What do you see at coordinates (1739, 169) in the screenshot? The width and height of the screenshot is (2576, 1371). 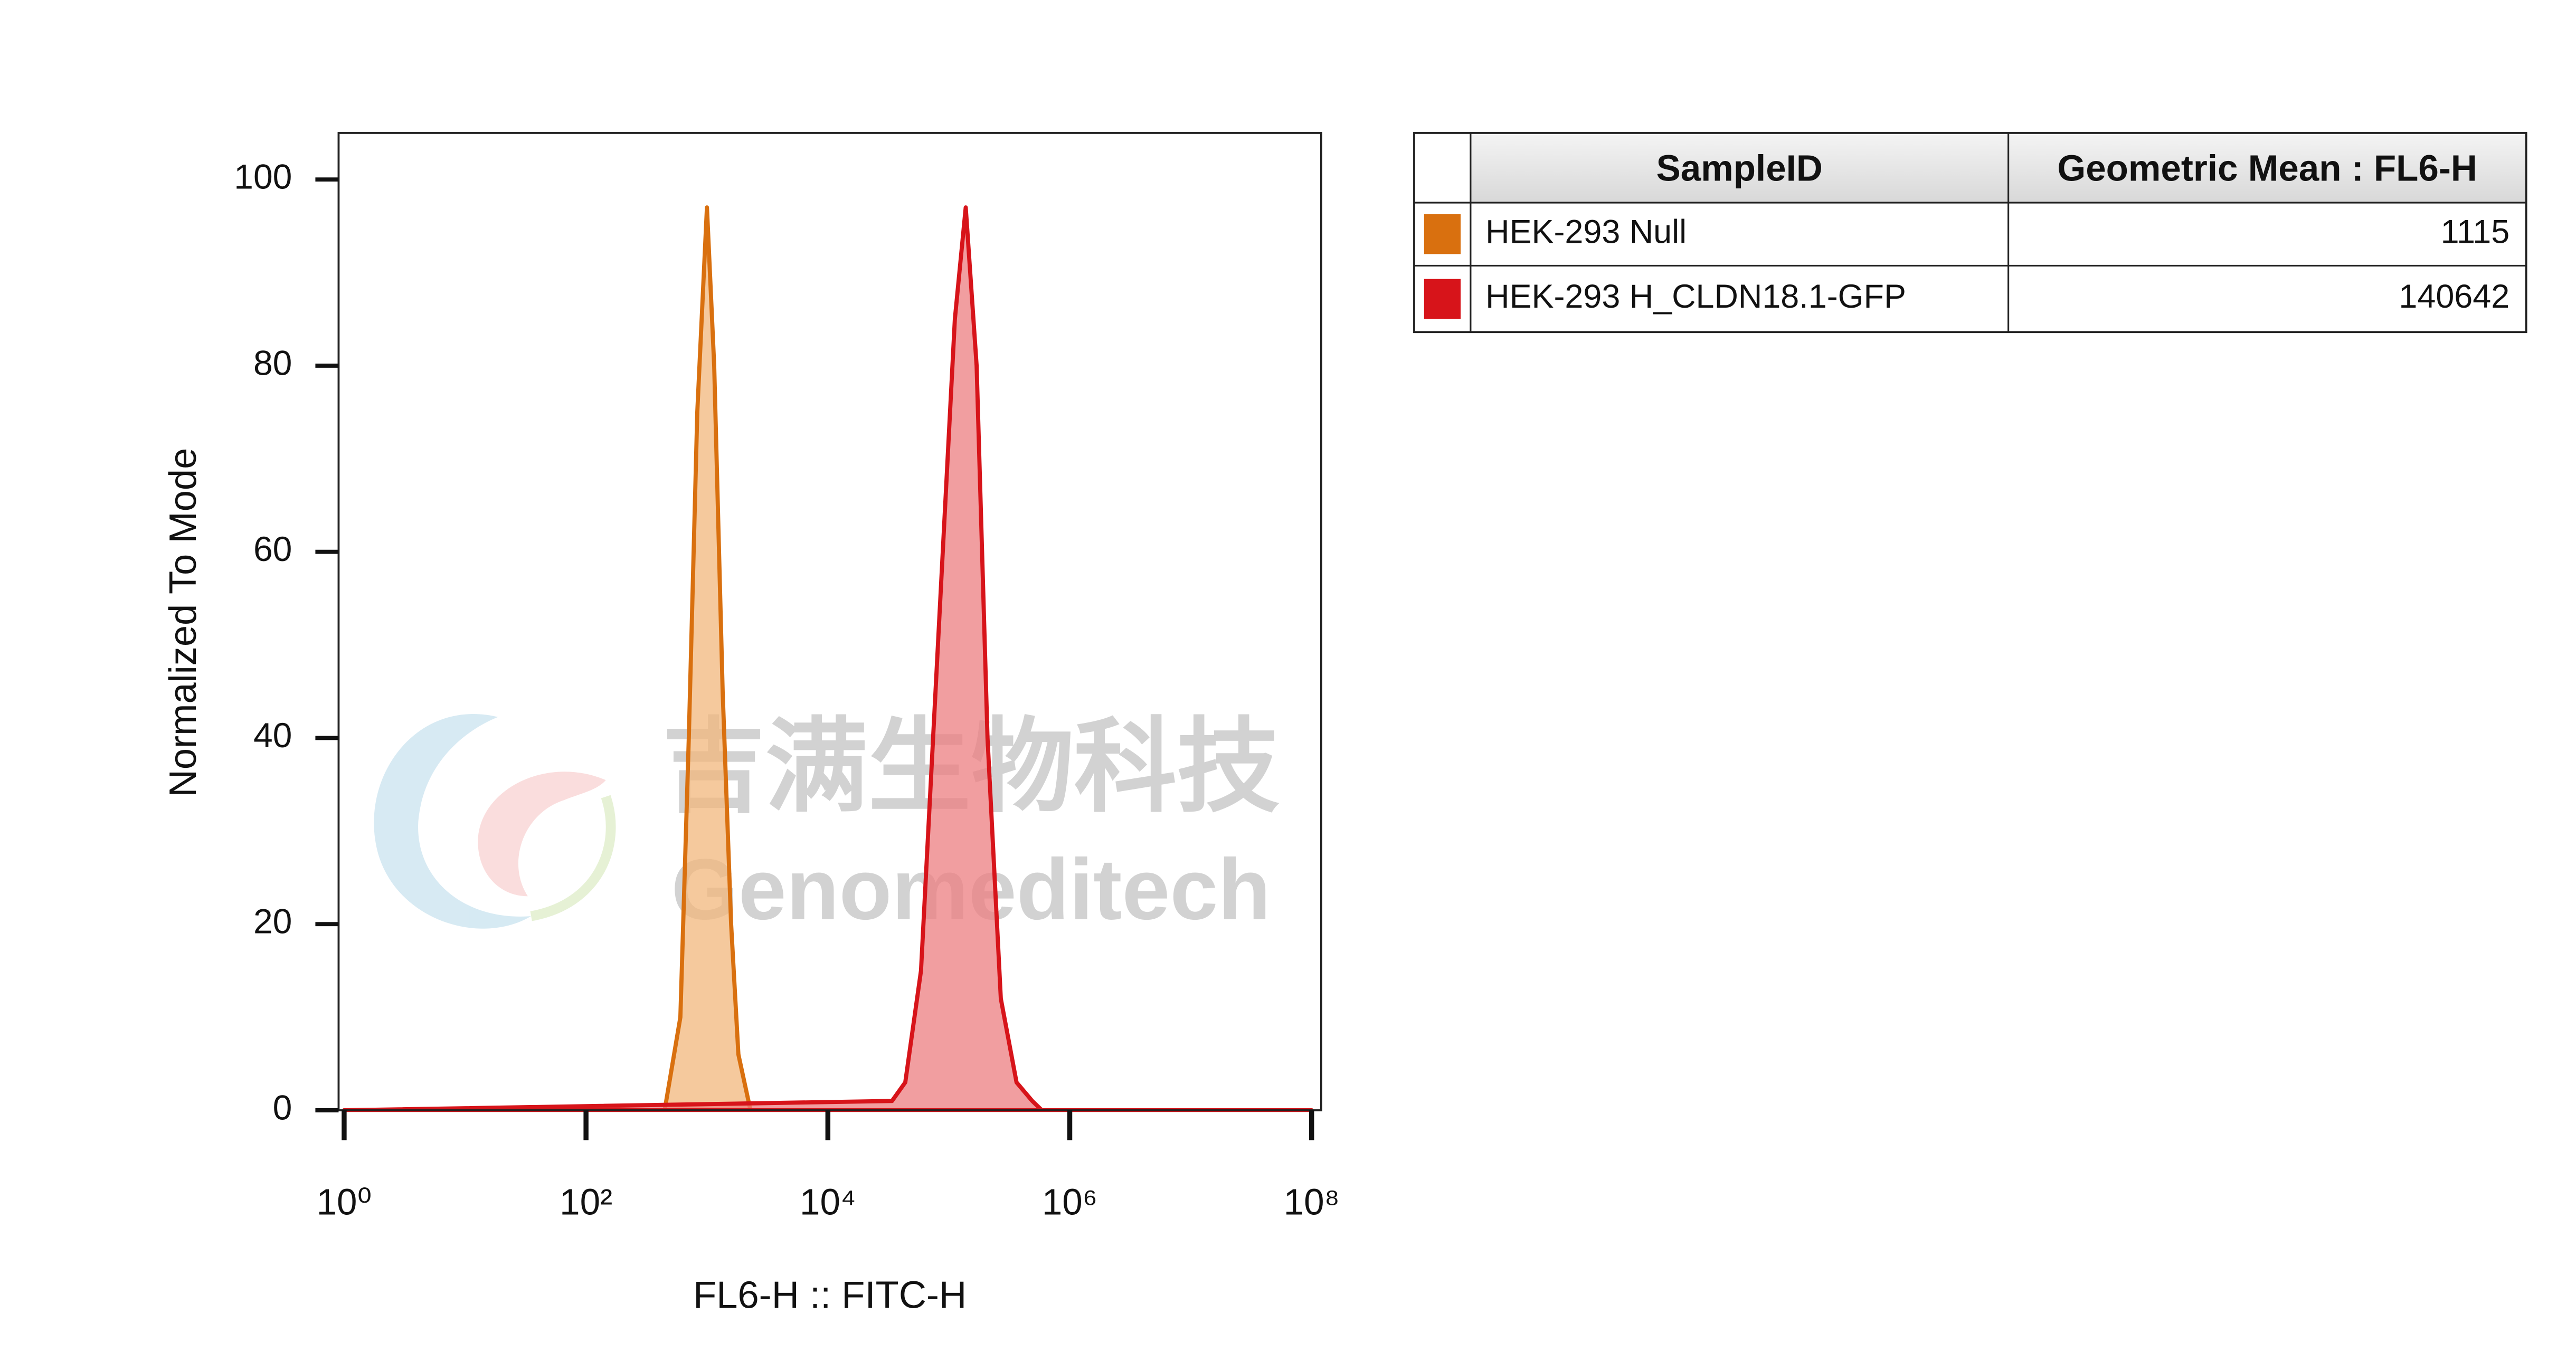 I see `table-header: SampleID` at bounding box center [1739, 169].